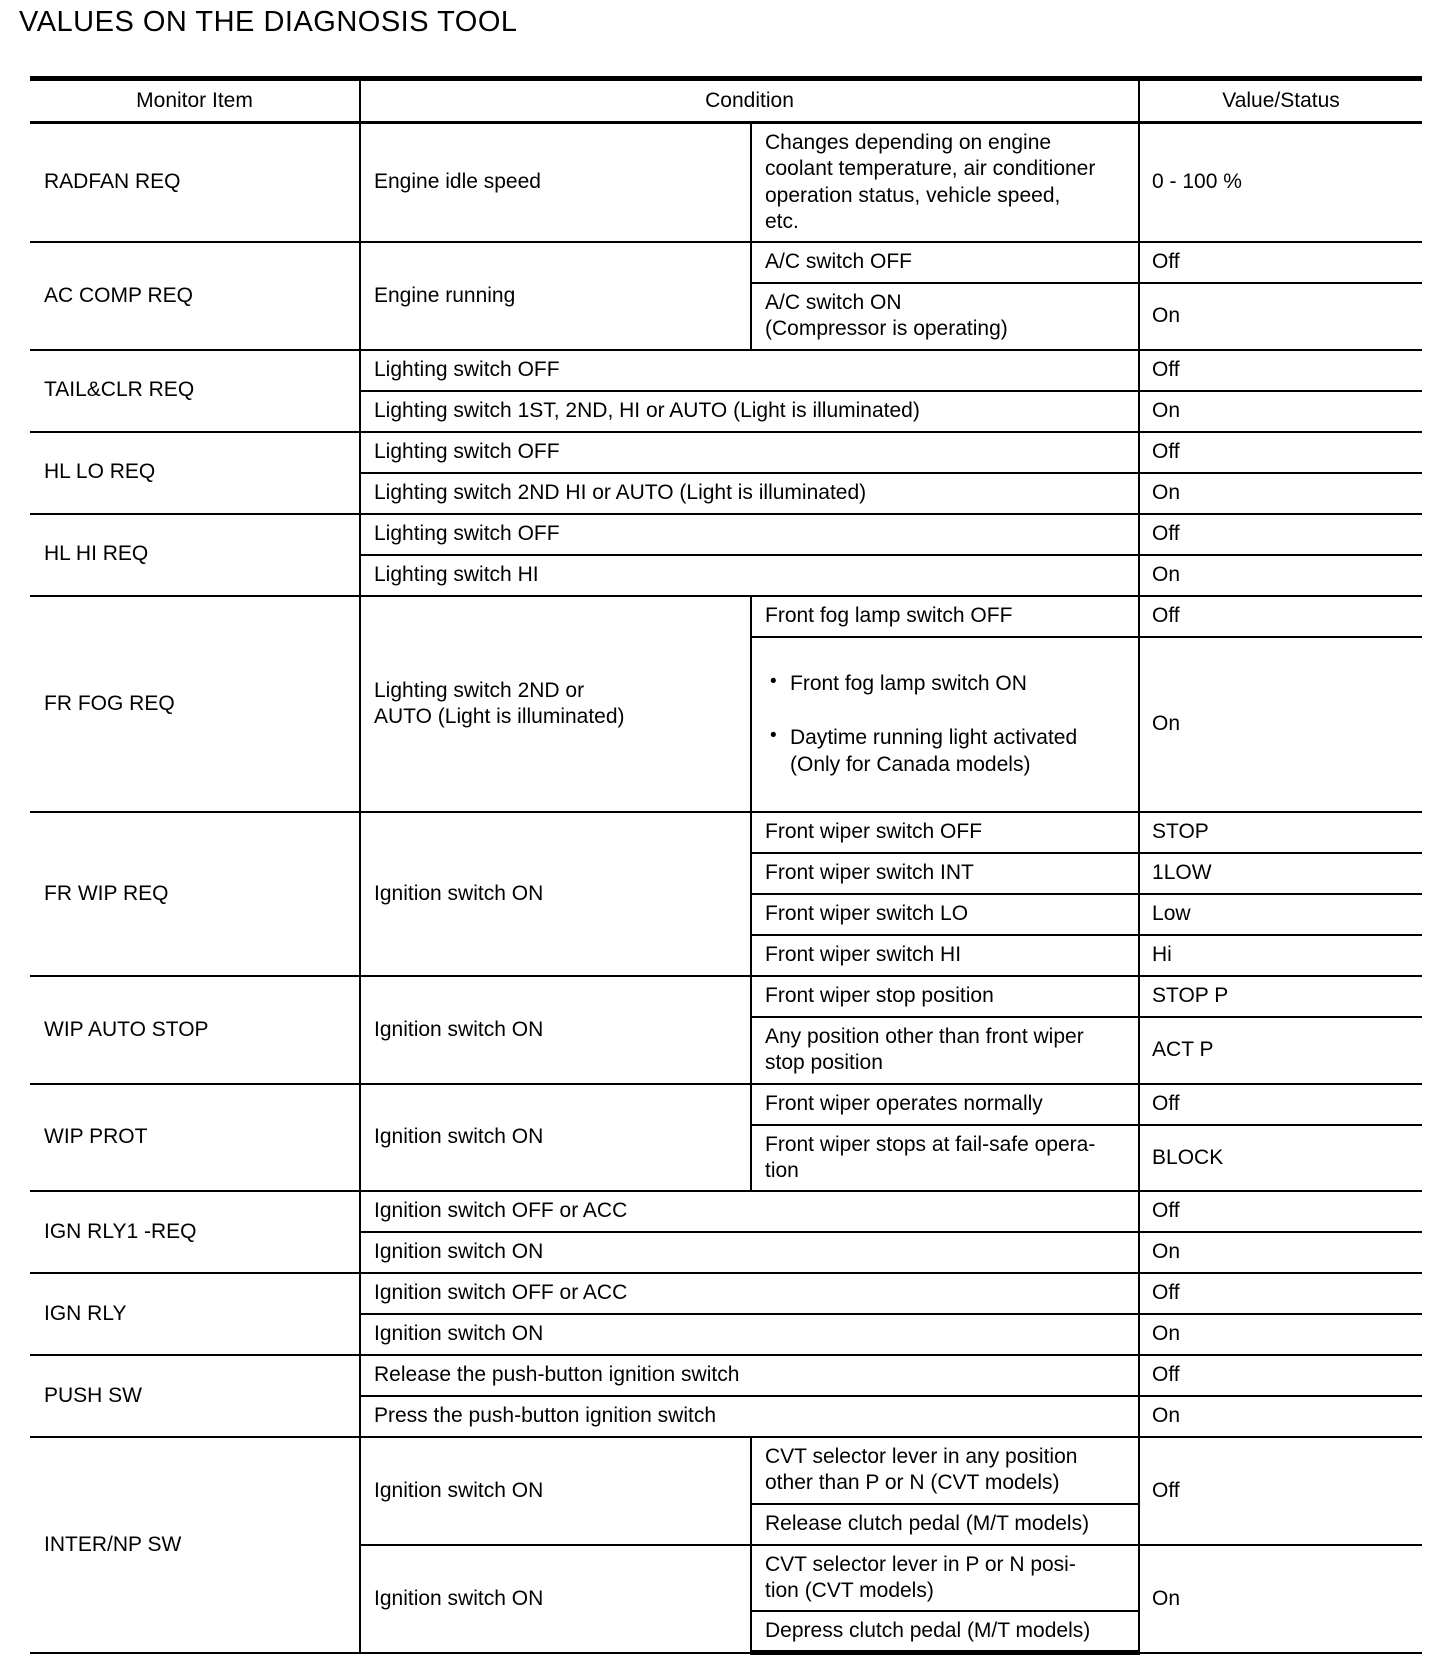  I want to click on table-row: TAIL&CLR REQ Lighting switch OFF Off, so click(726, 390).